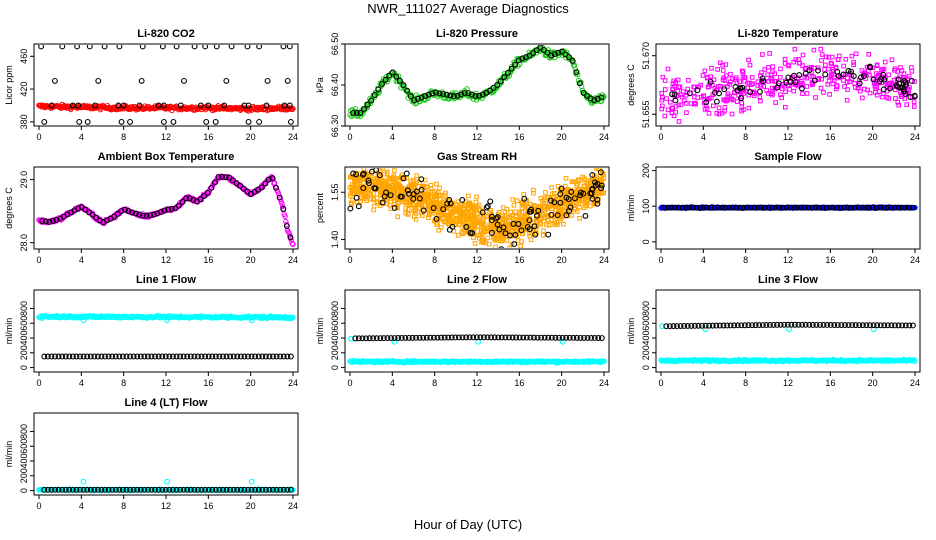 This screenshot has width=936, height=540. I want to click on x-tick-label: 8, so click(123, 137).